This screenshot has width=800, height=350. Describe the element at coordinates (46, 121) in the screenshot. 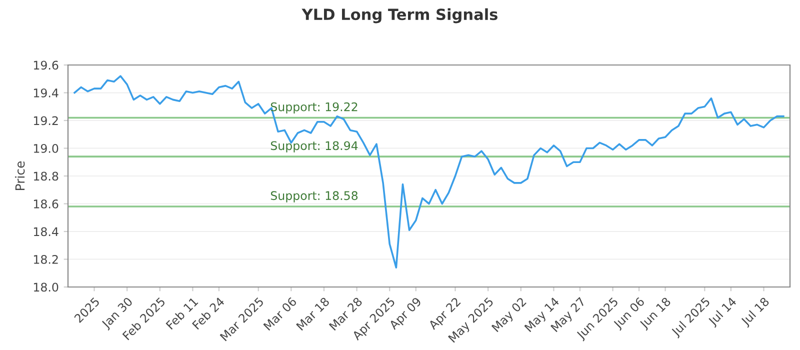

I see `y-tick-label: 19.2` at that location.